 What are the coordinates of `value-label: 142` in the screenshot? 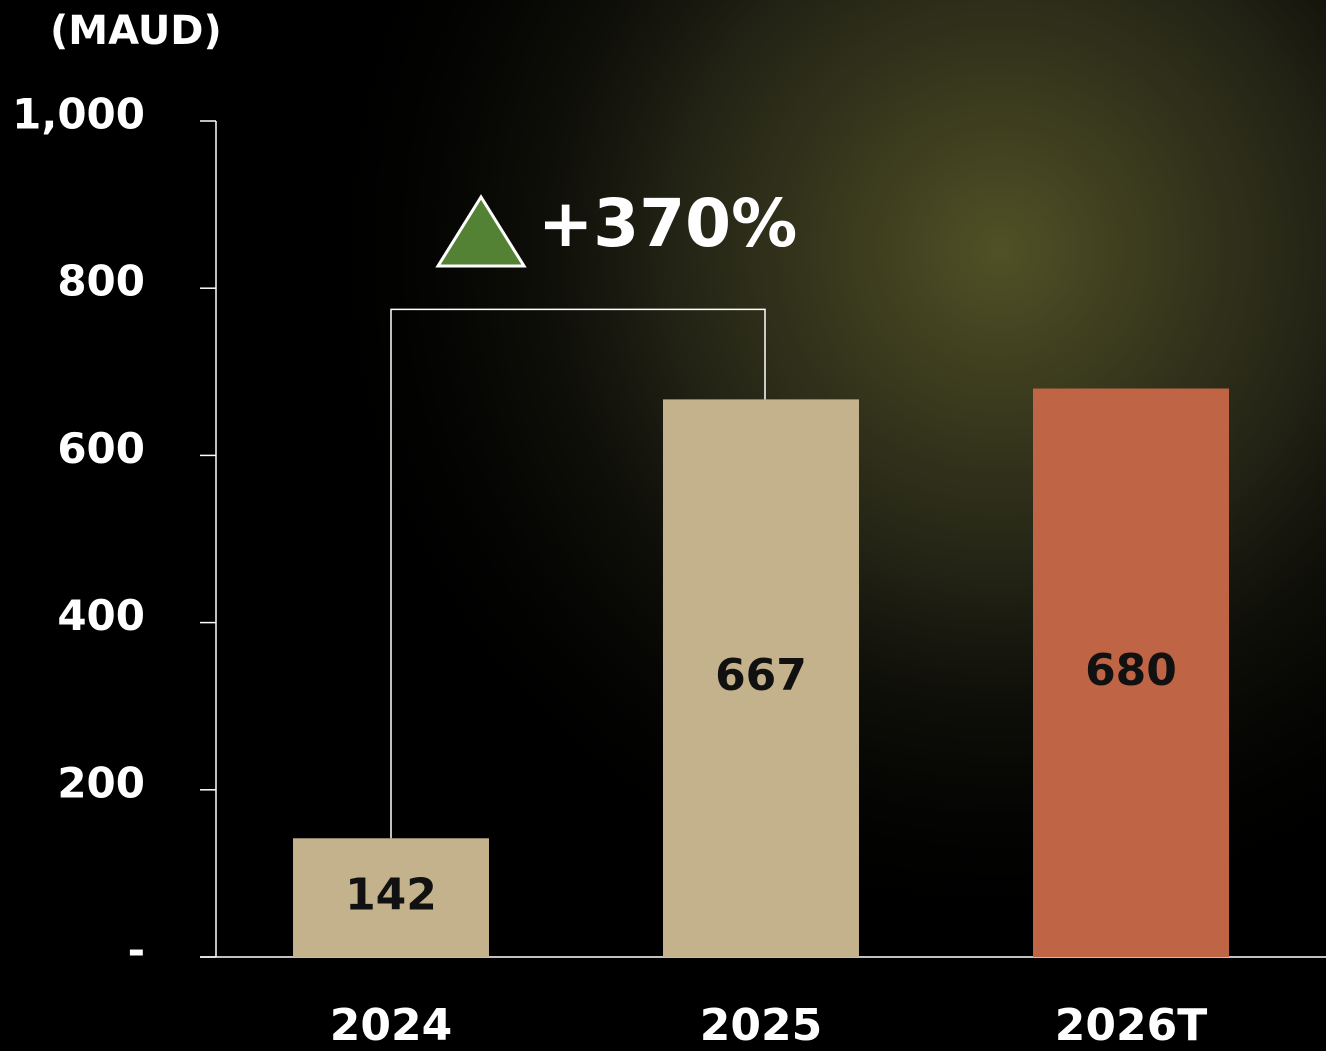 It's located at (391, 895).